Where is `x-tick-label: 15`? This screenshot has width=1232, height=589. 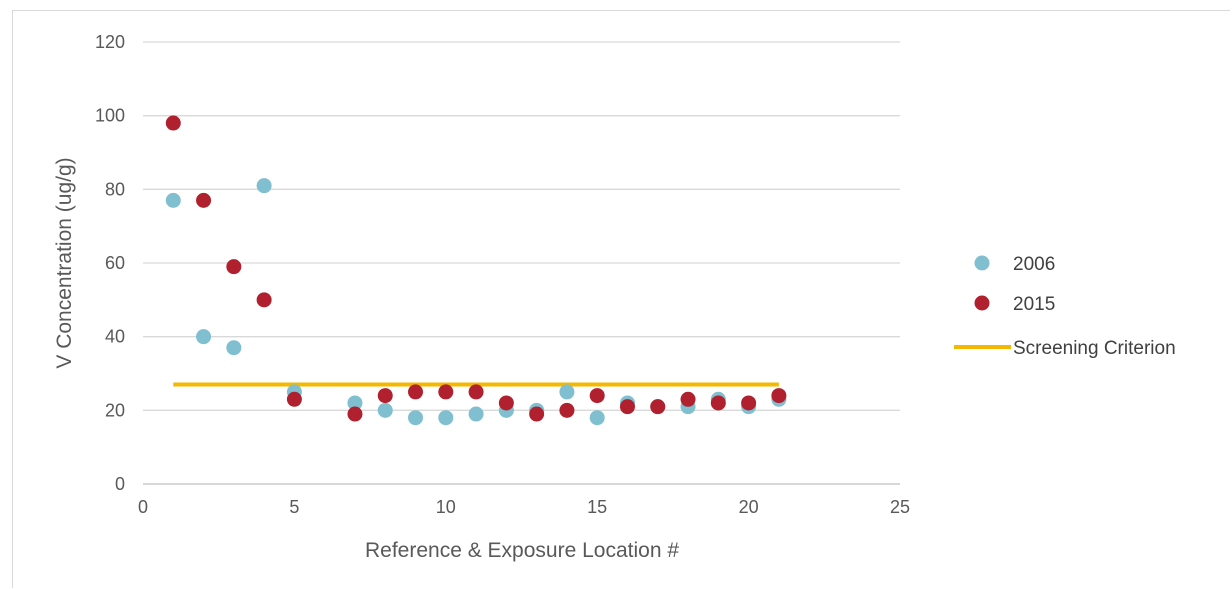 x-tick-label: 15 is located at coordinates (597, 507).